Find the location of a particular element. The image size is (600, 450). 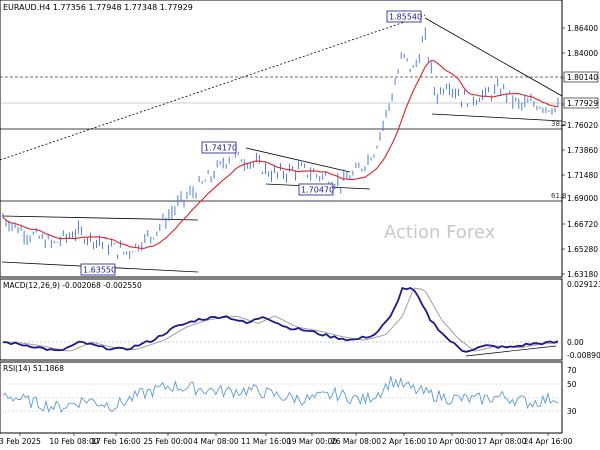

resistance-price: 1.80140 is located at coordinates (582, 77).